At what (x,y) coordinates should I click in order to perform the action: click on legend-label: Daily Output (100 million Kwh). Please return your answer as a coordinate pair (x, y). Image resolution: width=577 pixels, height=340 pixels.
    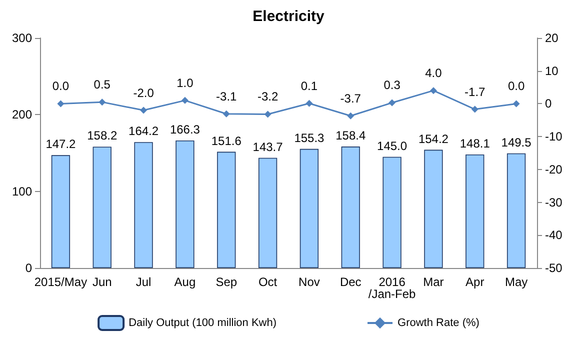
    Looking at the image, I should click on (202, 323).